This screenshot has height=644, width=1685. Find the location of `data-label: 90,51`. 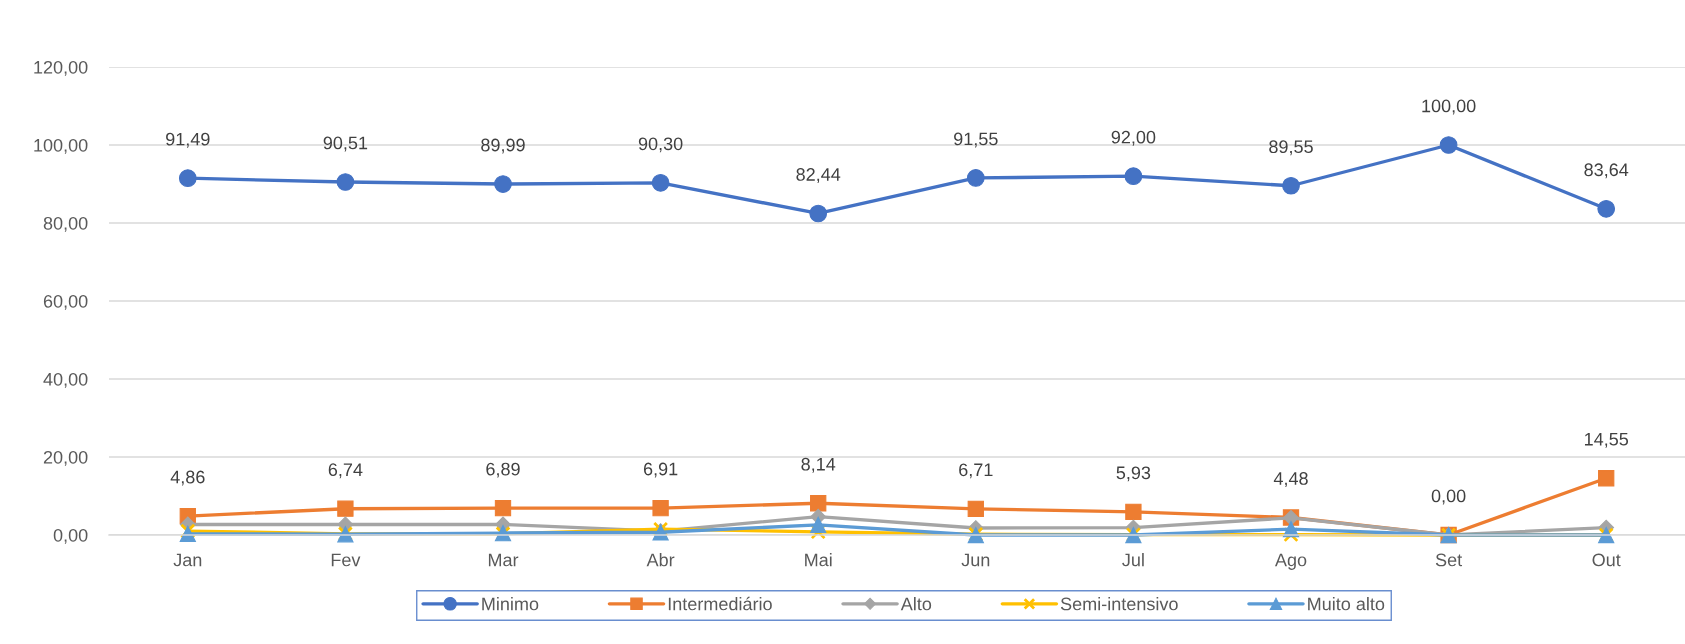

data-label: 90,51 is located at coordinates (345, 144).